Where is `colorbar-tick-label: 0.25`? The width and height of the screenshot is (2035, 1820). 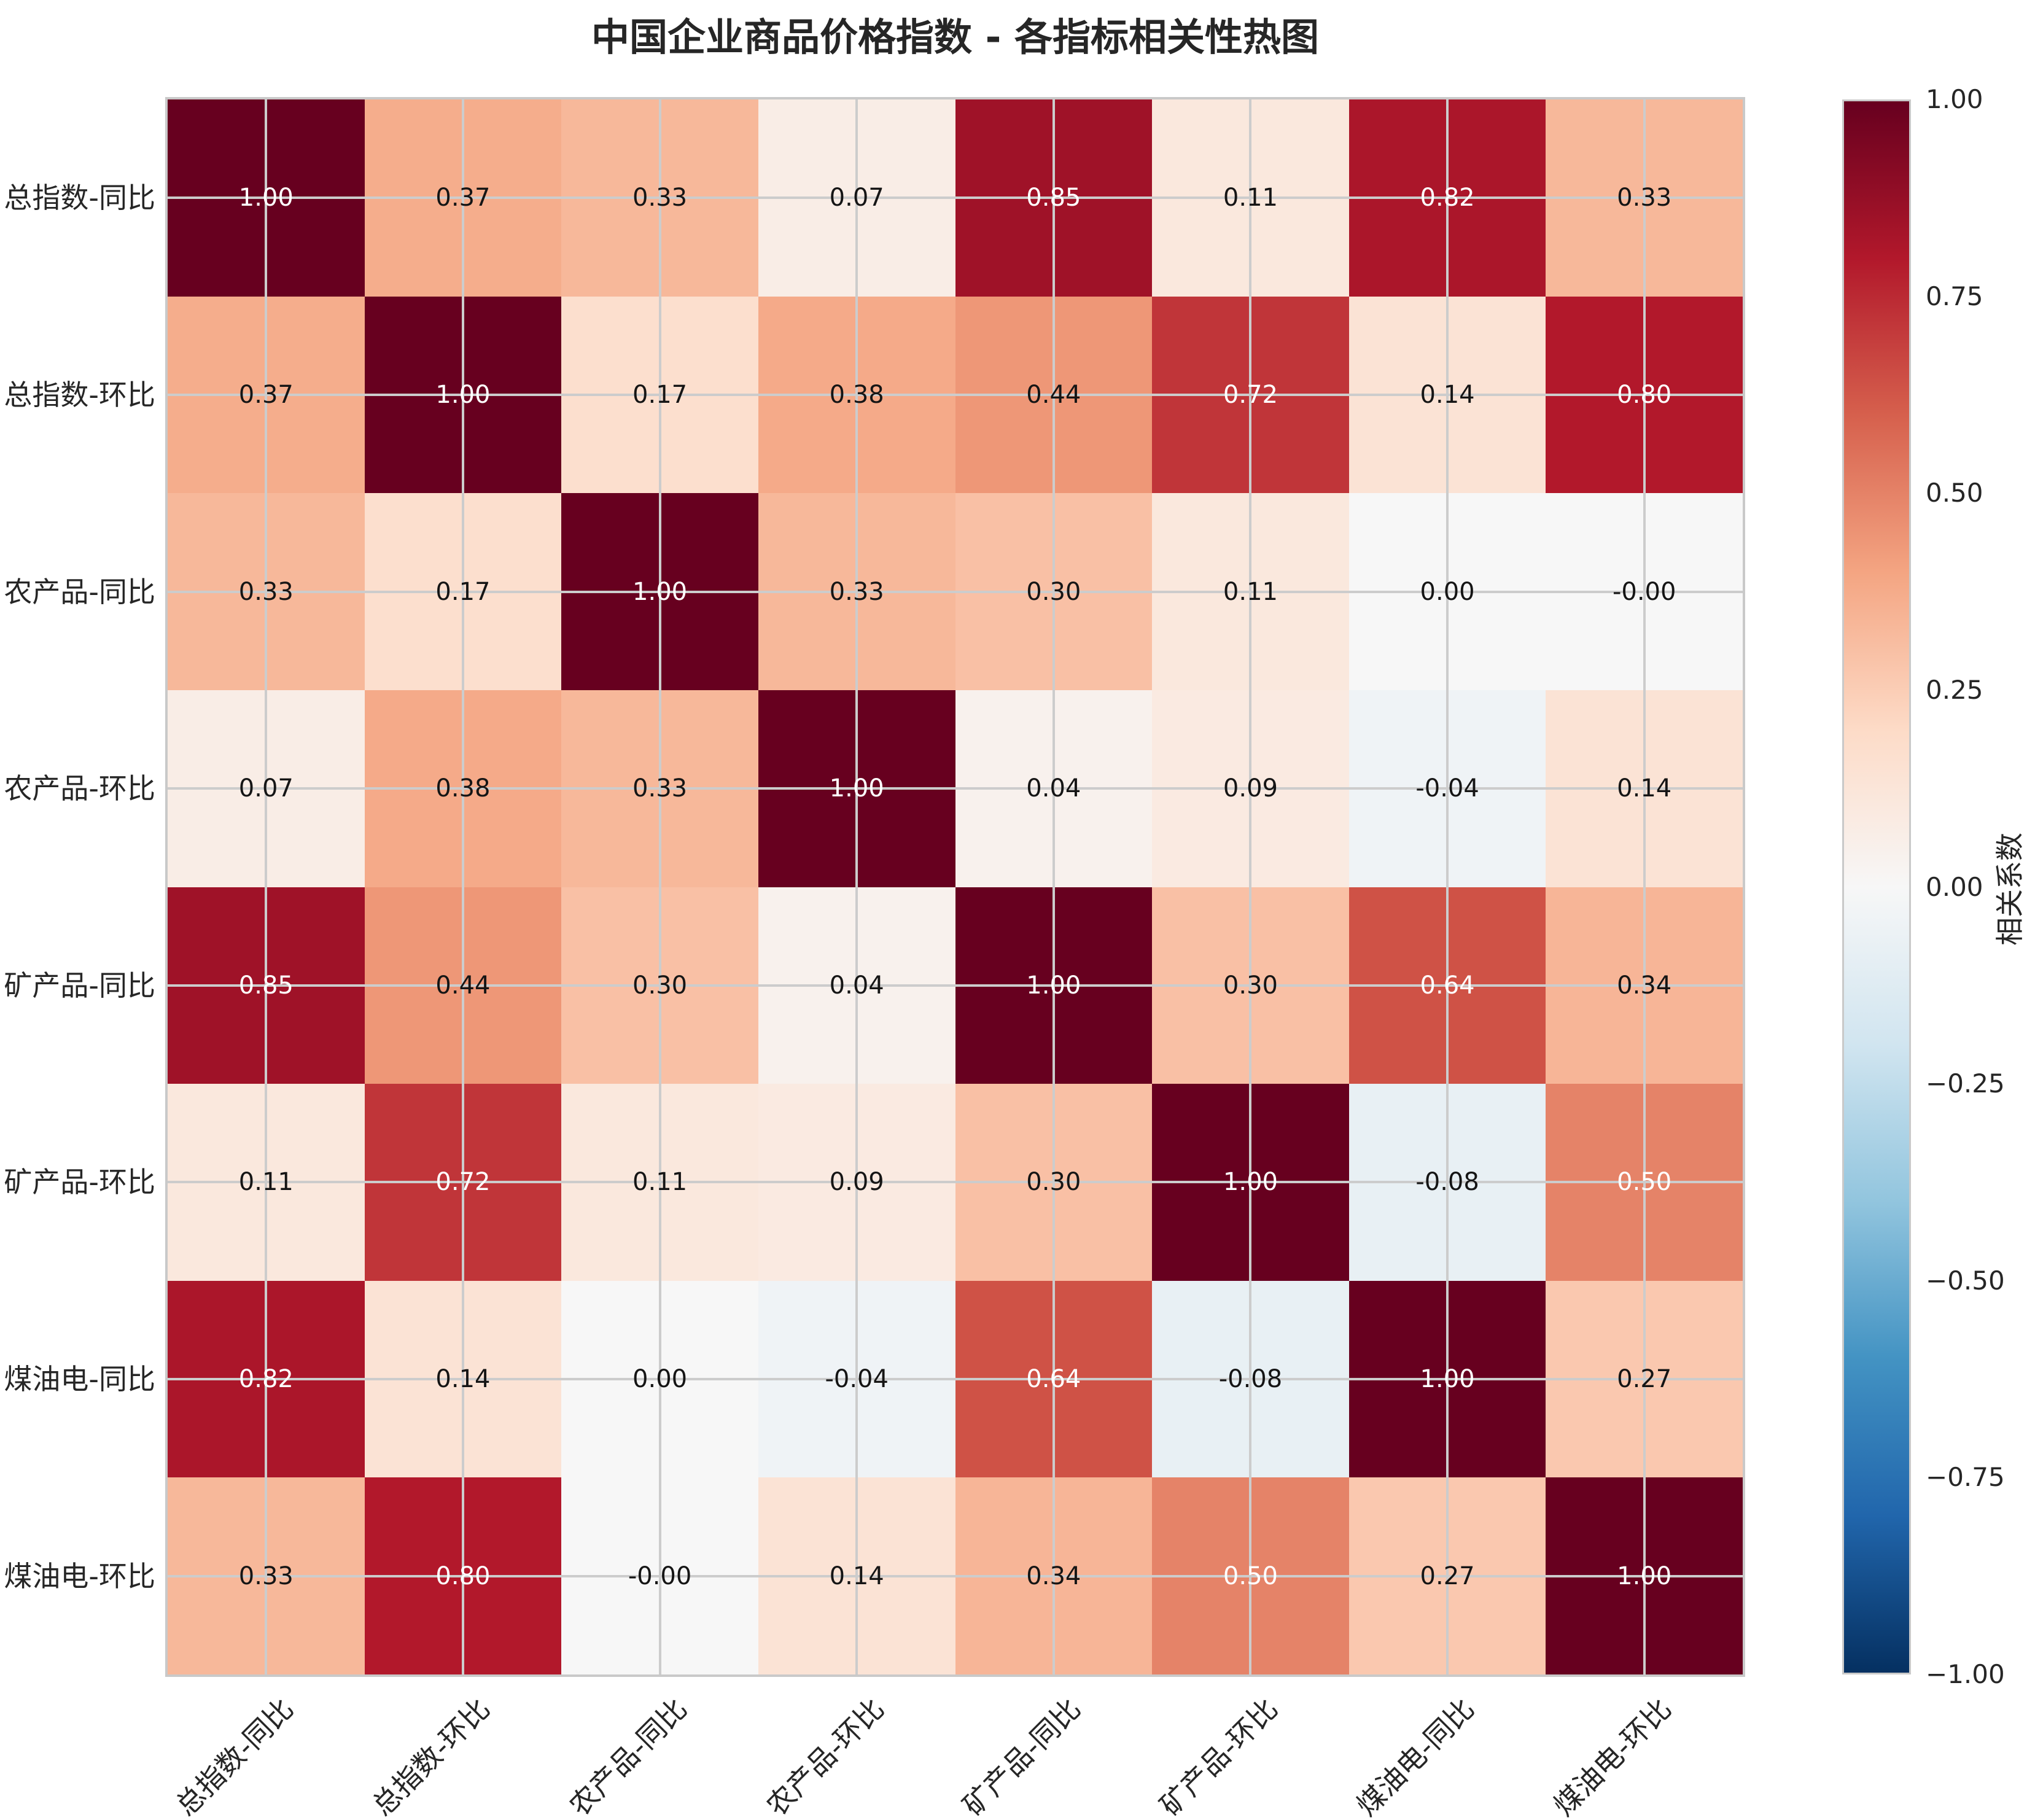 colorbar-tick-label: 0.25 is located at coordinates (1954, 690).